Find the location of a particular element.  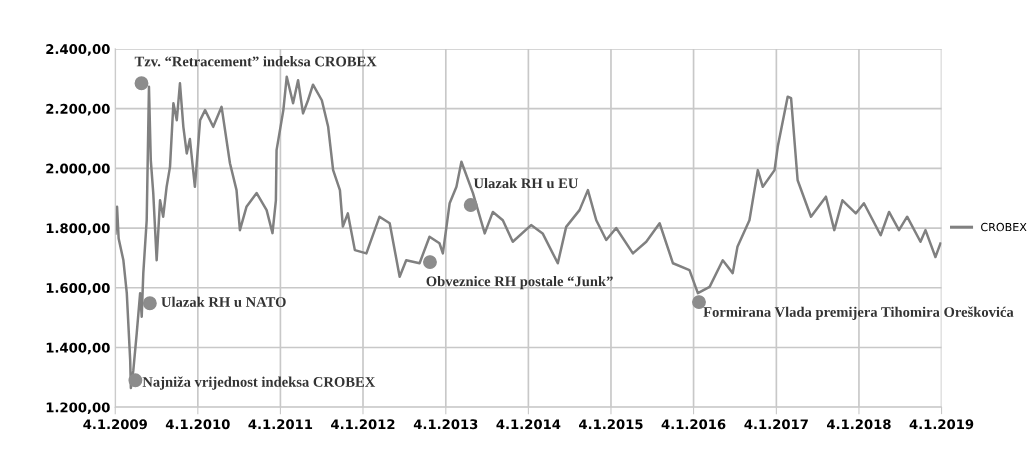

x-tick-label: 4.1.2010 is located at coordinates (197, 424).